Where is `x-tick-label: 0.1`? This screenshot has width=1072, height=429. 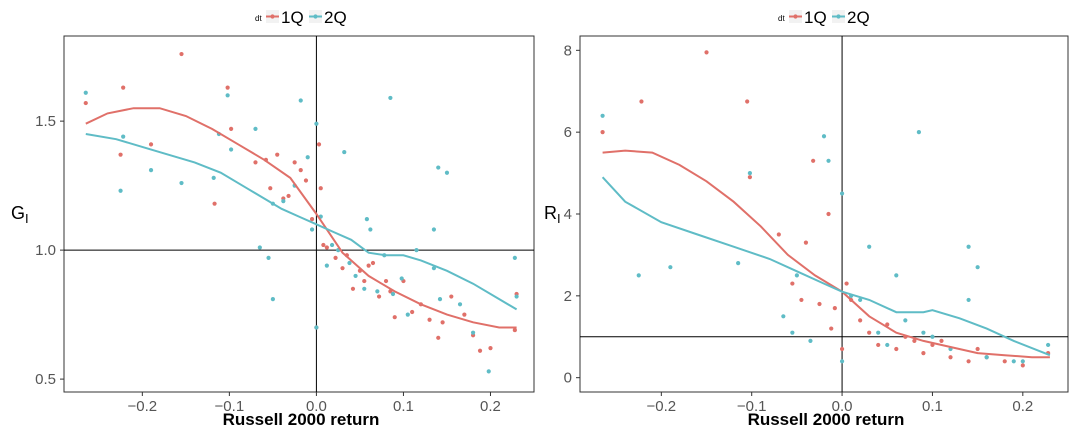 x-tick-label: 0.1 is located at coordinates (403, 406).